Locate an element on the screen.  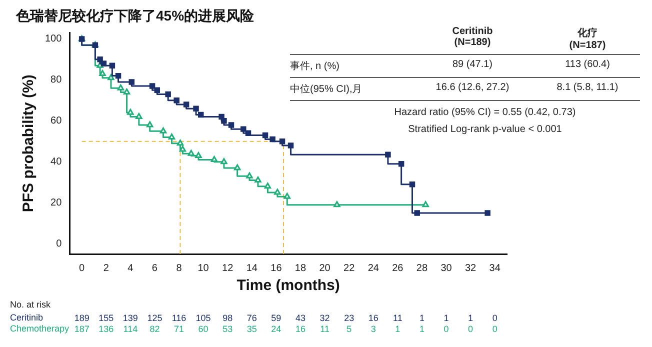
y-tick-label: 80 is located at coordinates (56, 80).